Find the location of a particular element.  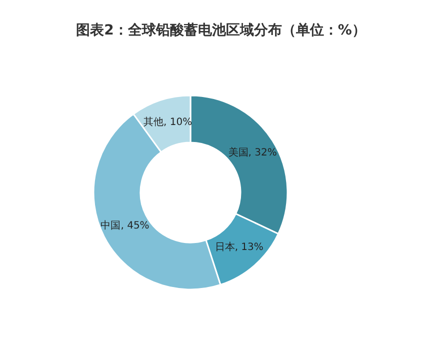

slice-label: 其他, 10% is located at coordinates (167, 122).